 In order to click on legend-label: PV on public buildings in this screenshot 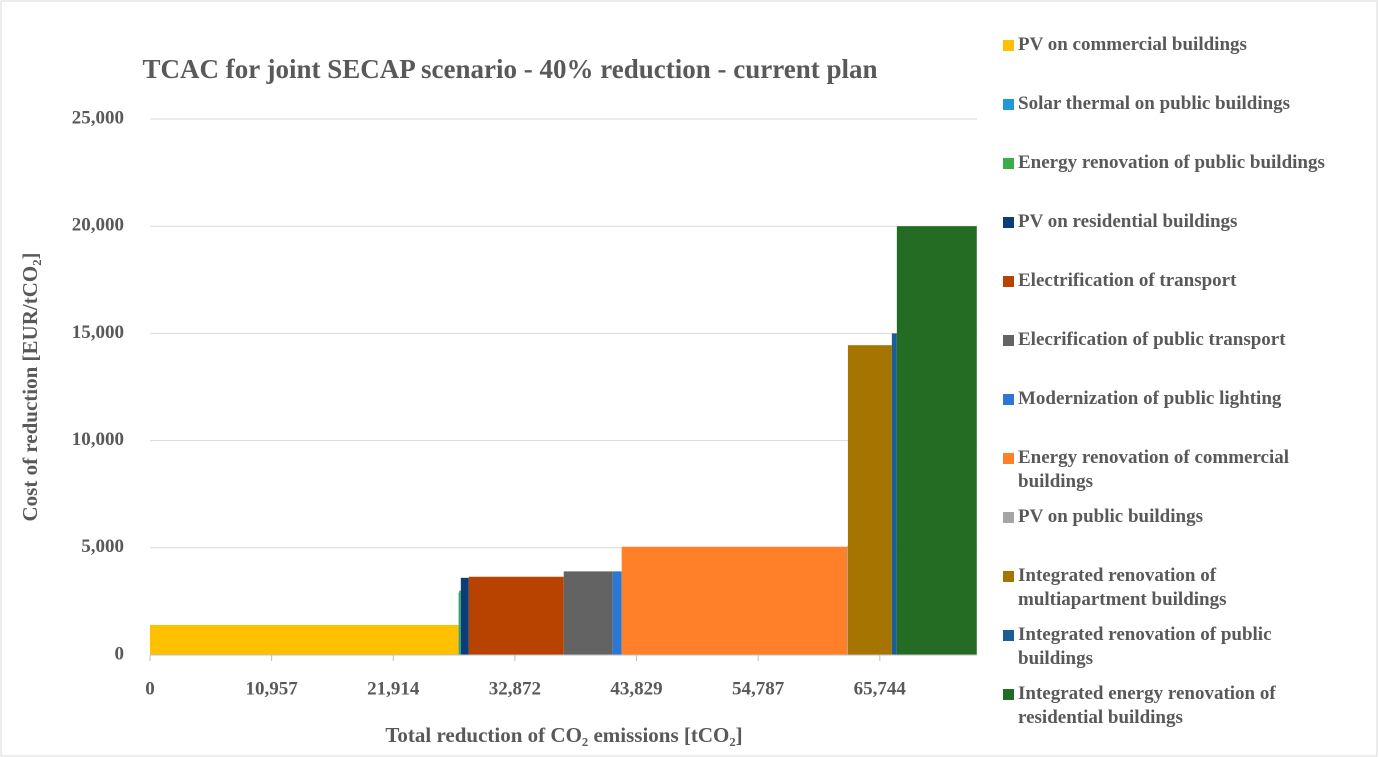, I will do `click(1110, 516)`.